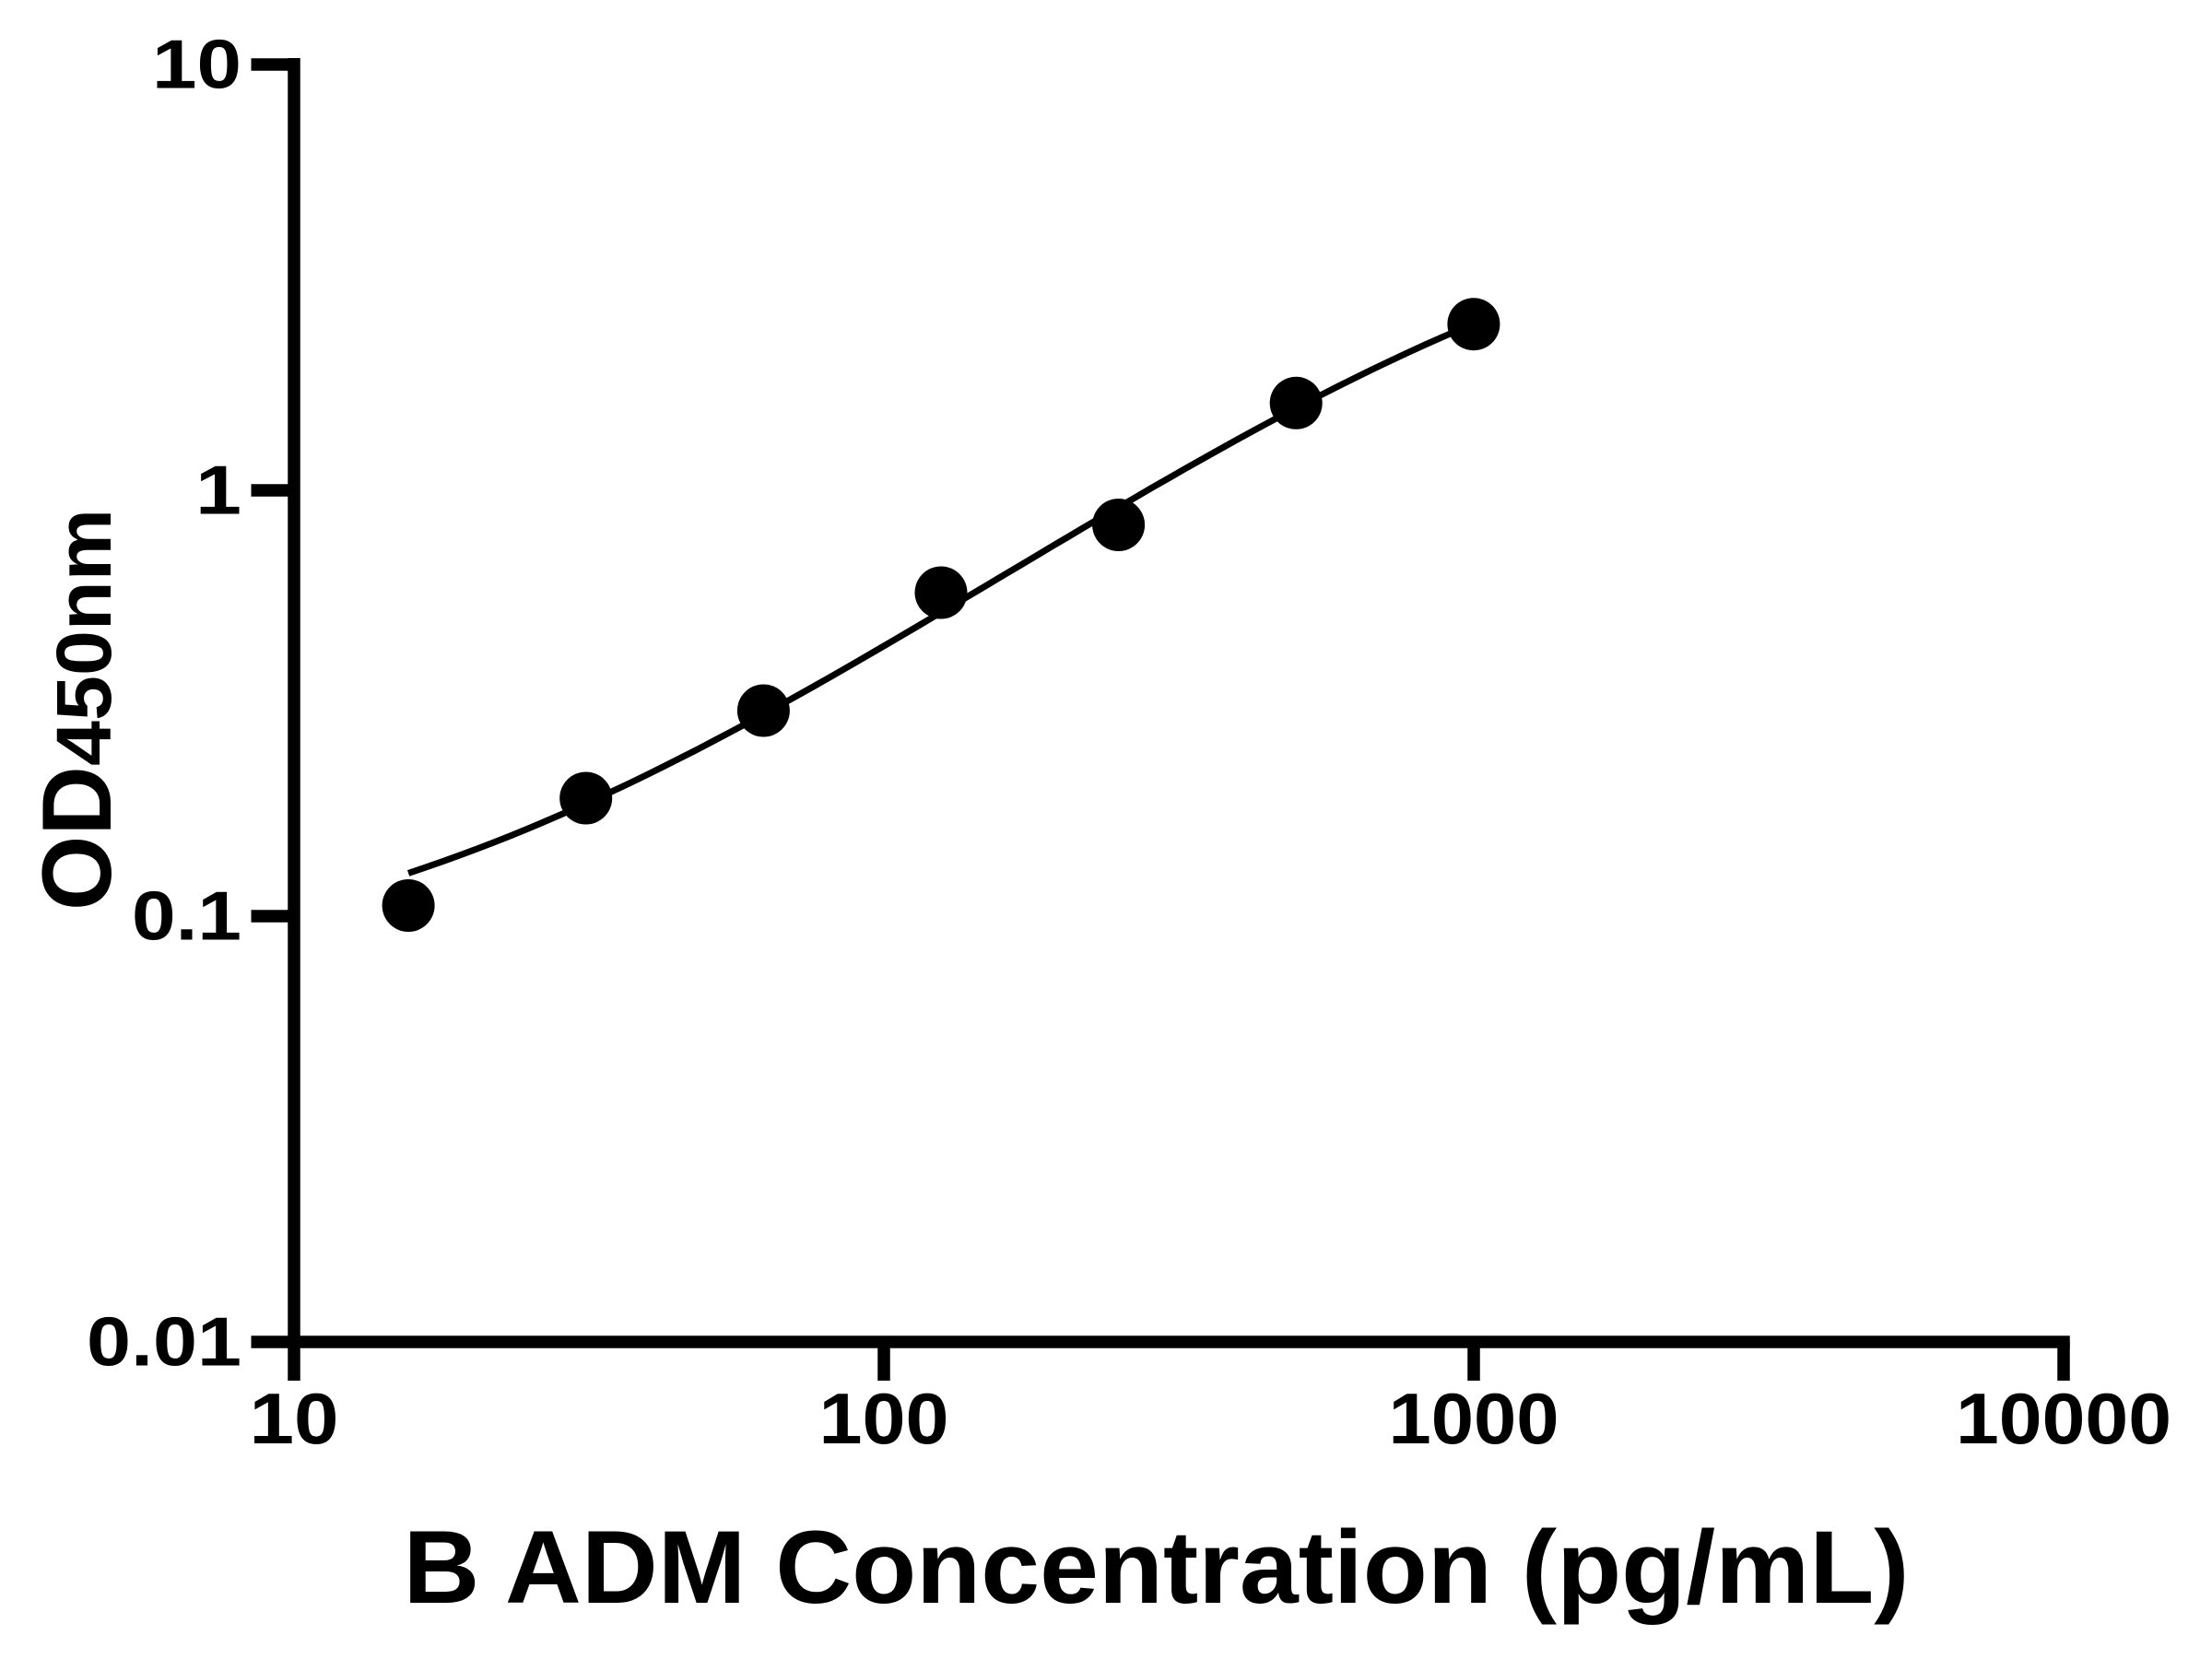 Image resolution: width=2212 pixels, height=1659 pixels. I want to click on svg-text: 0.1, so click(186, 916).